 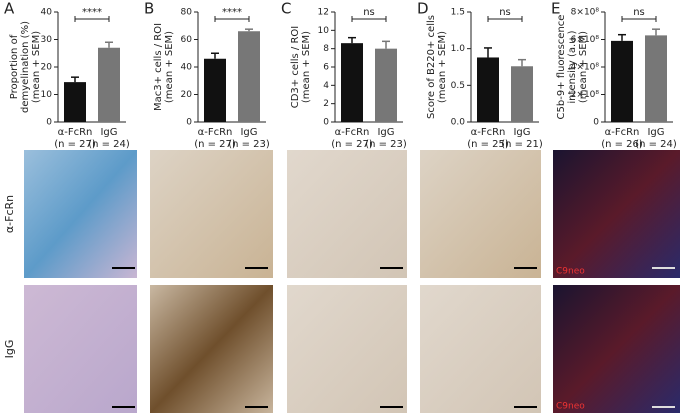 What do you see at coordinates (431, 67) in the screenshot?
I see `y-axis-label: Score of B220+ cells` at bounding box center [431, 67].